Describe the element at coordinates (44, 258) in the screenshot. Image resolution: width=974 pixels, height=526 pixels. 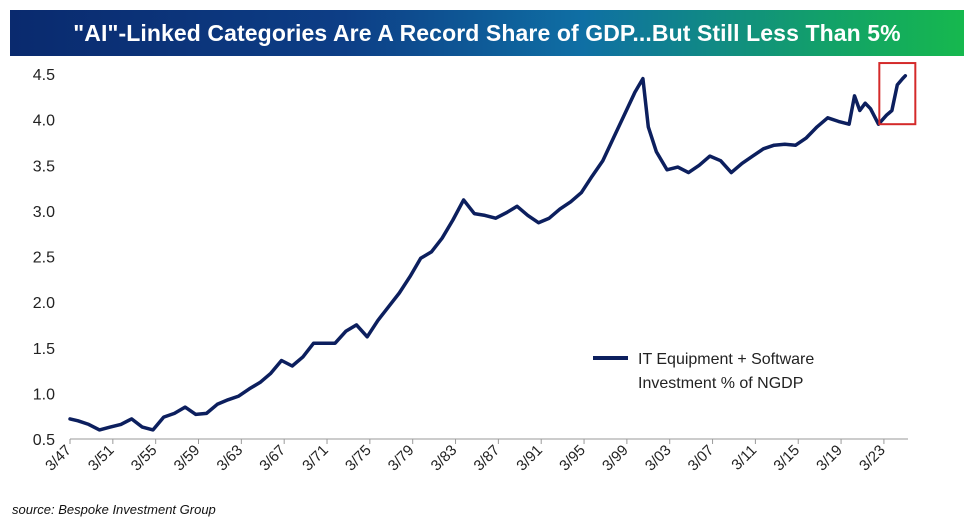
I see `y-tick-label: 2.5` at that location.